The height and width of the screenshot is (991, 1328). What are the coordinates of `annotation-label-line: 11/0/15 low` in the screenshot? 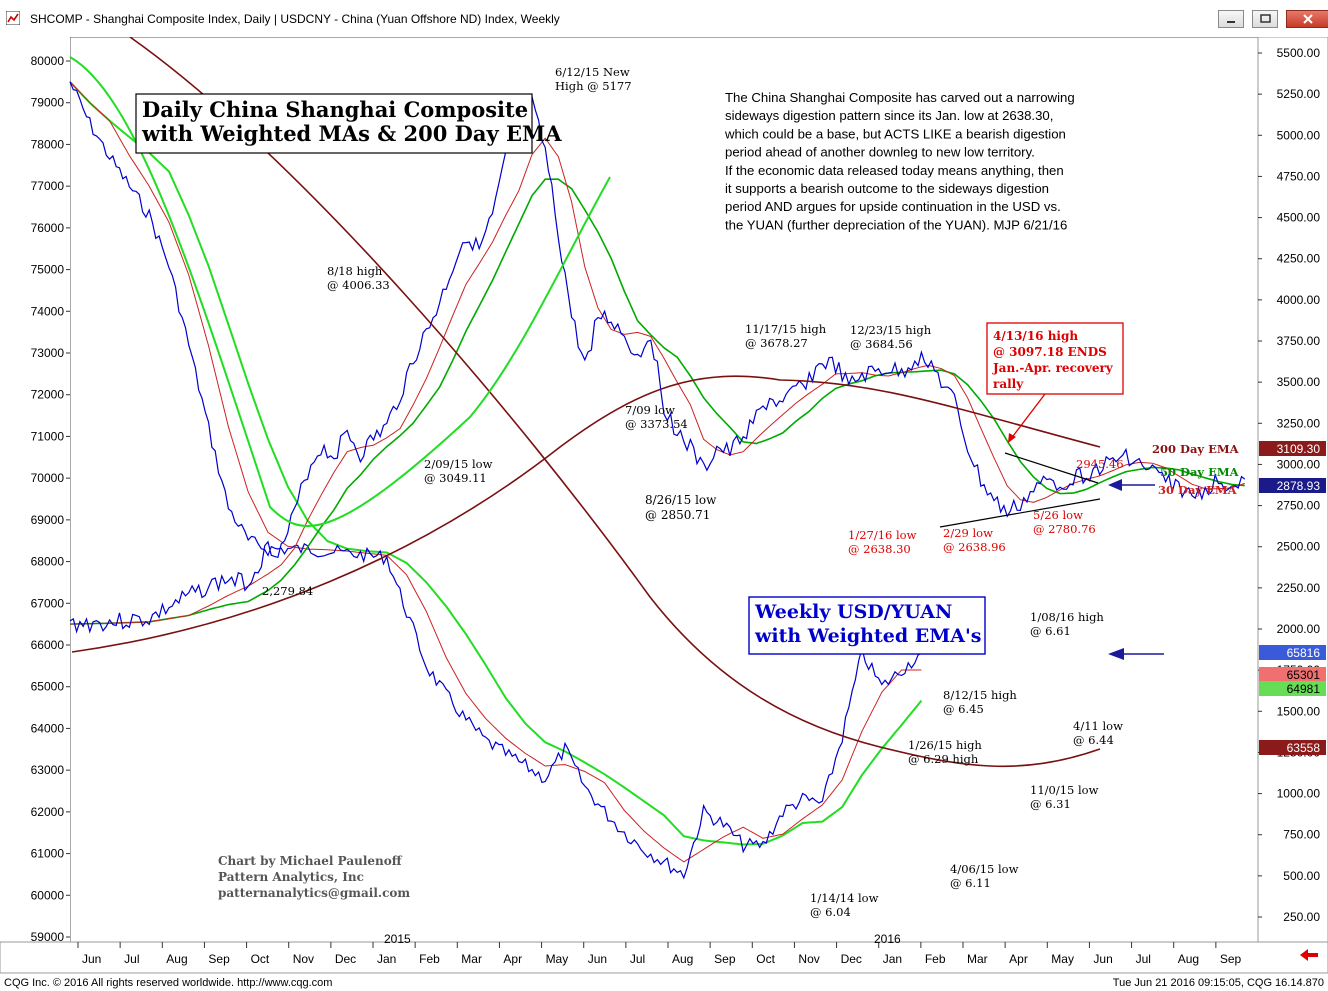 It's located at (1064, 790).